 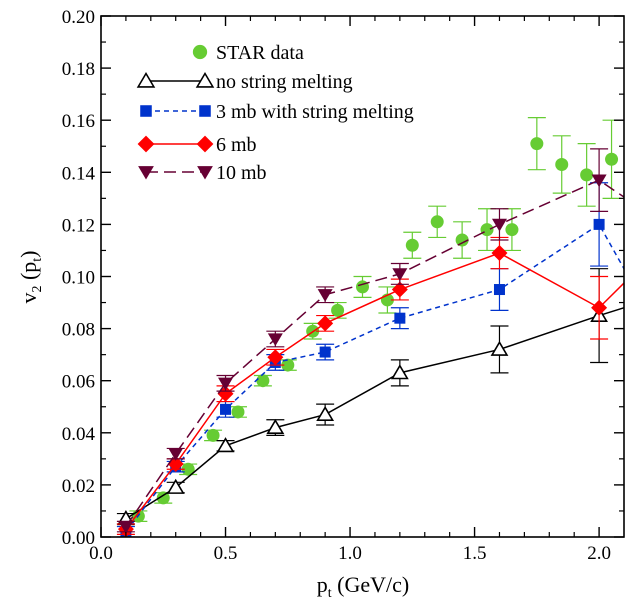 I want to click on y-axis-label-subscript-2: t, so click(x=37, y=260).